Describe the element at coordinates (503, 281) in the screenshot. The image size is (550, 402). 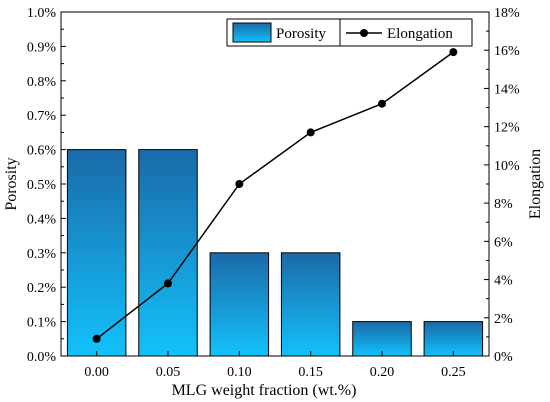
I see `y2-tick-label: 4%` at that location.